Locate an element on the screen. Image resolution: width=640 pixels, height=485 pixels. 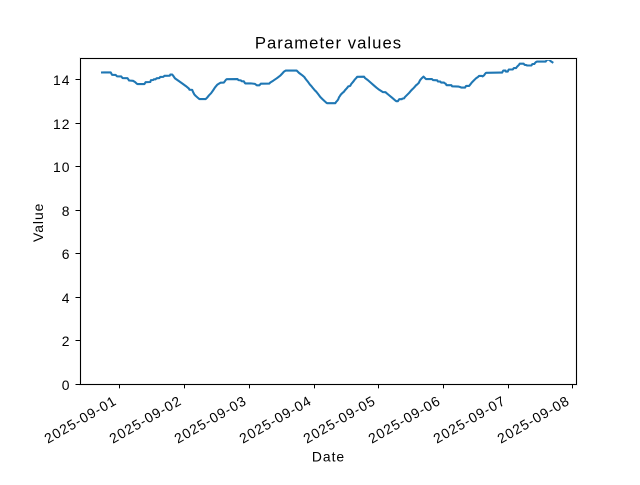
svg-text: 10 is located at coordinates (61, 167).